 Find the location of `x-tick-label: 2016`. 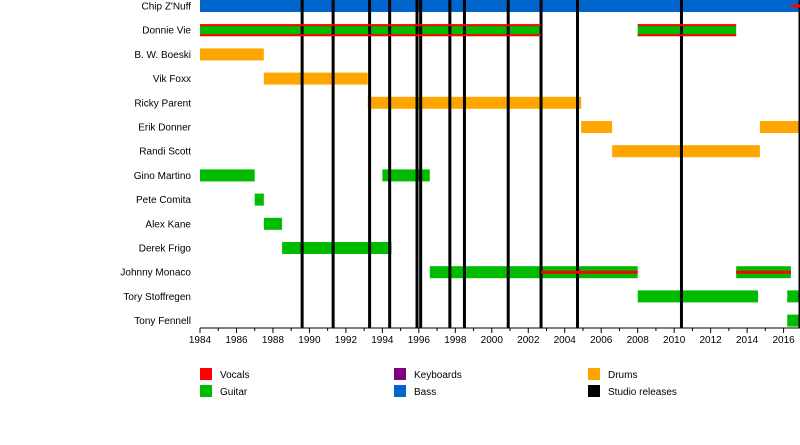

x-tick-label: 2016 is located at coordinates (783, 340).